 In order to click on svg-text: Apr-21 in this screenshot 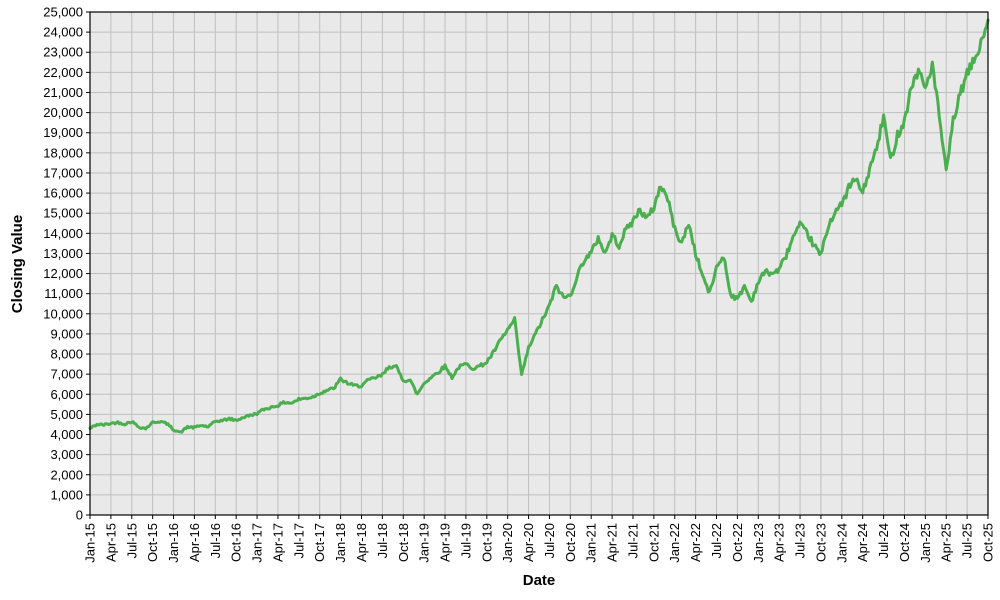, I will do `click(612, 542)`.